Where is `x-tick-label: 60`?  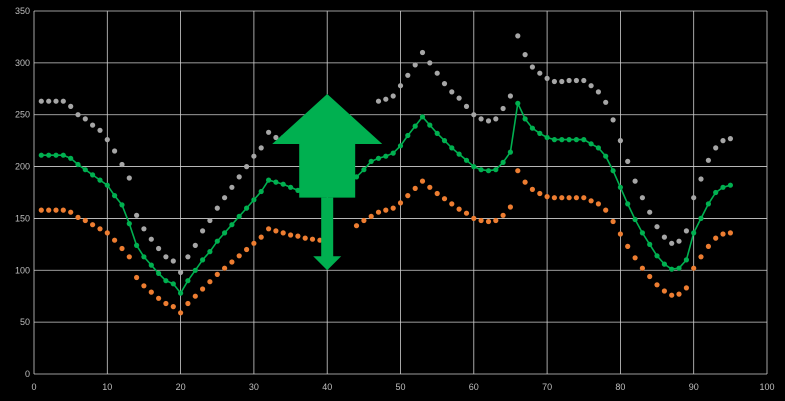 x-tick-label: 60 is located at coordinates (474, 387).